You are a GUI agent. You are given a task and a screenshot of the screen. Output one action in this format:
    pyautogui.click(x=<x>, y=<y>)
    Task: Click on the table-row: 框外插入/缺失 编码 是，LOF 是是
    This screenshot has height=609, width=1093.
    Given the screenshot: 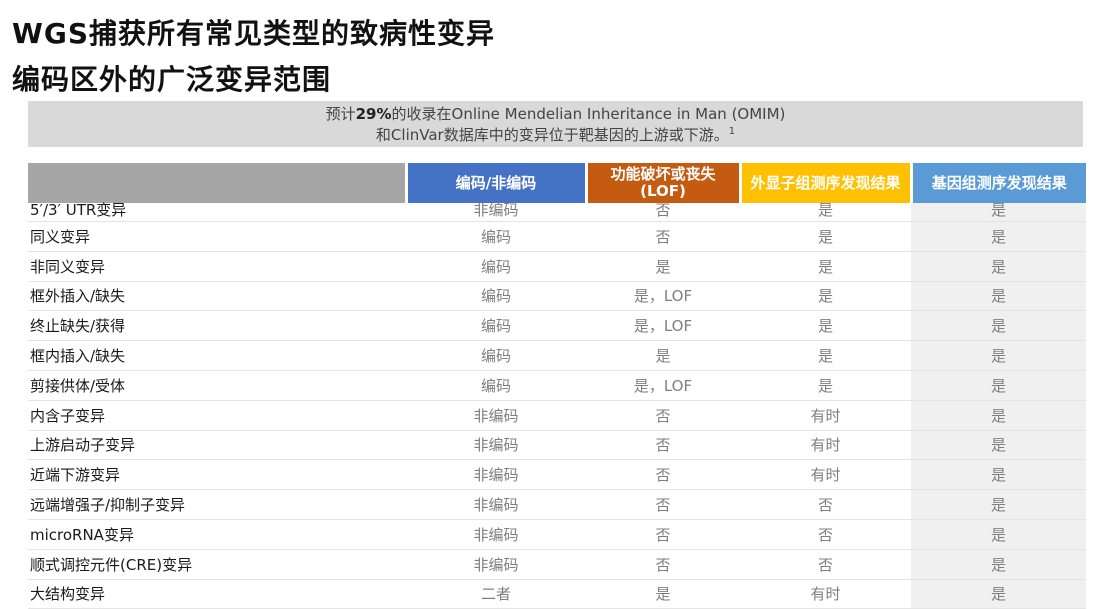 What is the action you would take?
    pyautogui.click(x=557, y=296)
    